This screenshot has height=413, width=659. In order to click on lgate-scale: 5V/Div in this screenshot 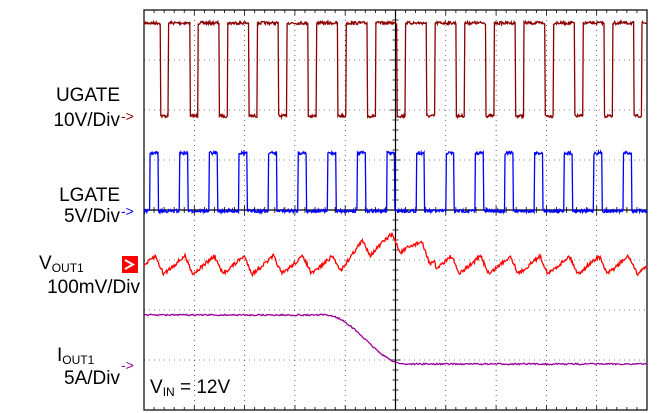, I will do `click(92, 216)`.